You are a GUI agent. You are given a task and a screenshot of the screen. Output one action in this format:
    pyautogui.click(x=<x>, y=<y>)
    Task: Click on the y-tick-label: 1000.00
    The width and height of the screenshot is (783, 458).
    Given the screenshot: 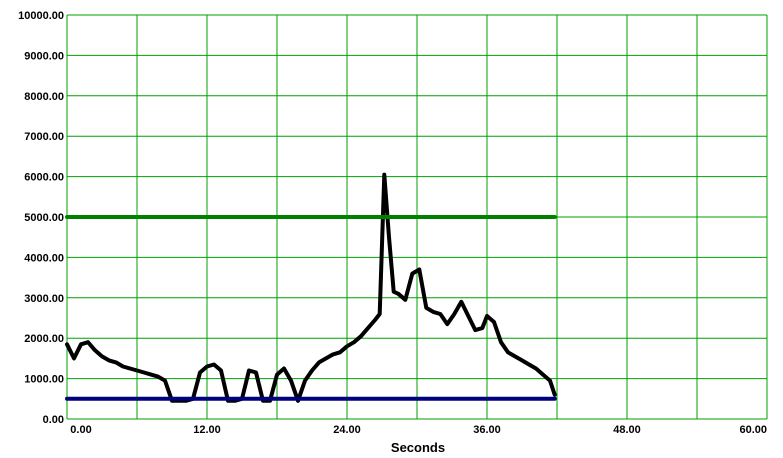 What is the action you would take?
    pyautogui.click(x=44, y=380)
    